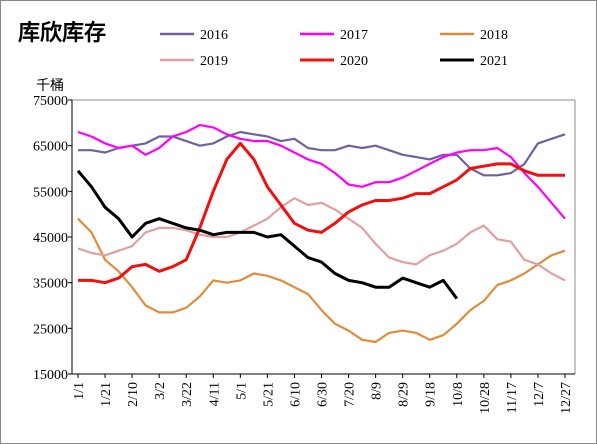 This screenshot has width=597, height=444. Describe the element at coordinates (214, 394) in the screenshot. I see `x-tick-label: 4/11` at that location.